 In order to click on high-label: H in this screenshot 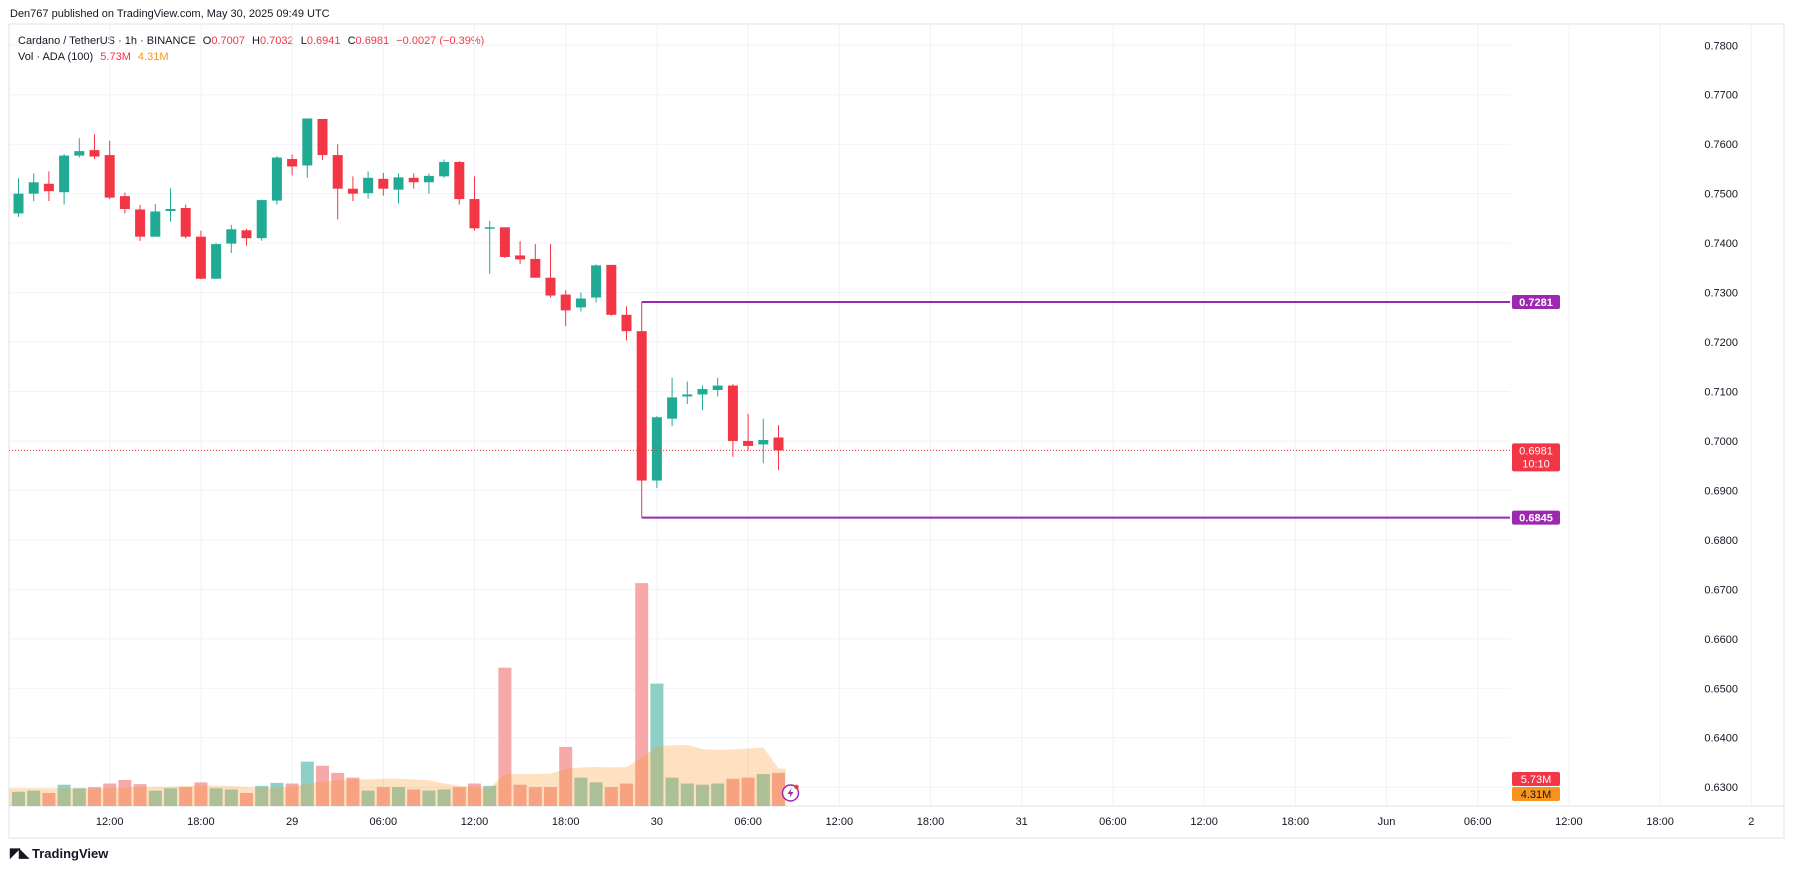, I will do `click(256, 41)`.